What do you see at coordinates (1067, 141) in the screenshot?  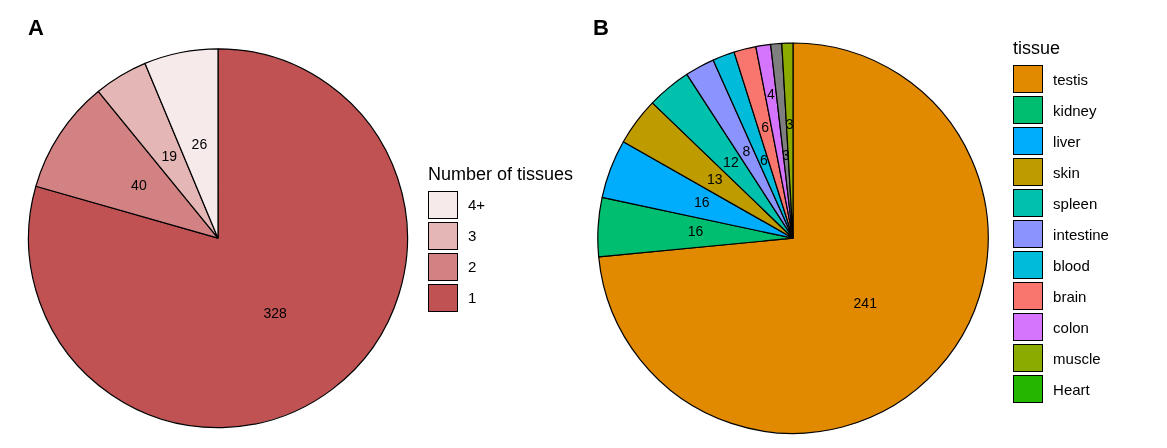 I see `legend-label: liver` at bounding box center [1067, 141].